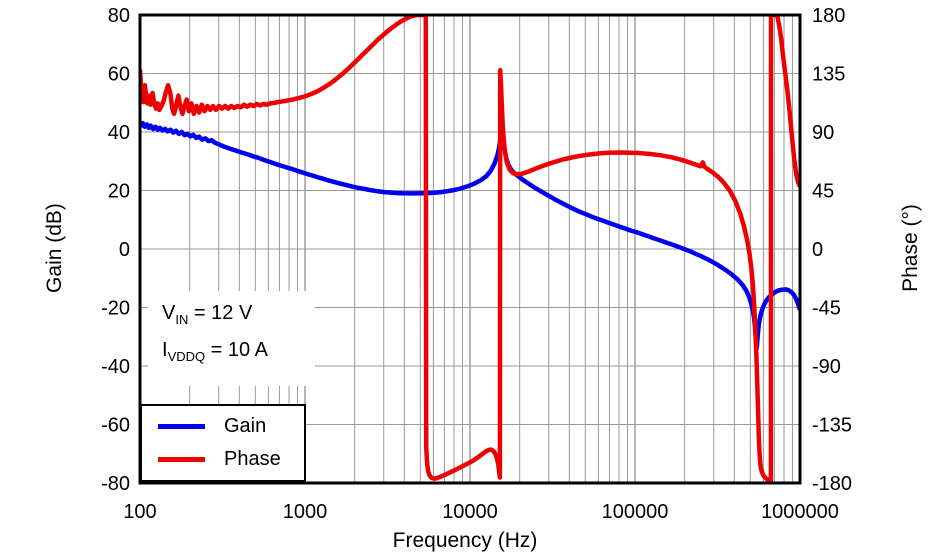  What do you see at coordinates (181, 459) in the screenshot?
I see `phase-line-swatch` at bounding box center [181, 459].